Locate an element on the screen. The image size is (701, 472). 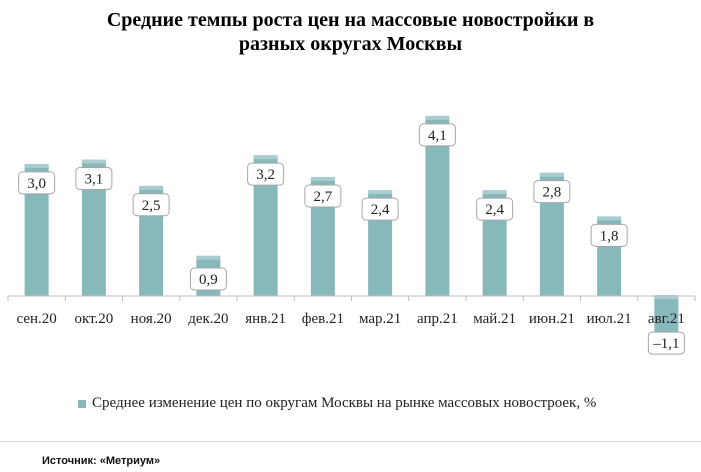
x-tick-label: дек.20 is located at coordinates (208, 319).